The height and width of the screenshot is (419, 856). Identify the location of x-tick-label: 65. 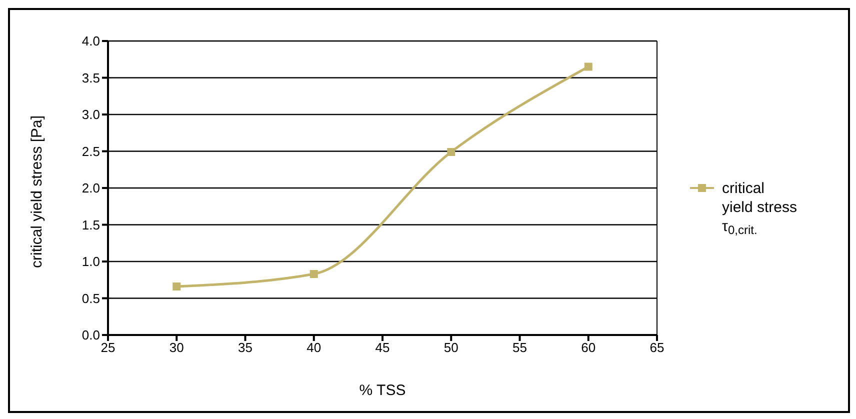
(657, 348).